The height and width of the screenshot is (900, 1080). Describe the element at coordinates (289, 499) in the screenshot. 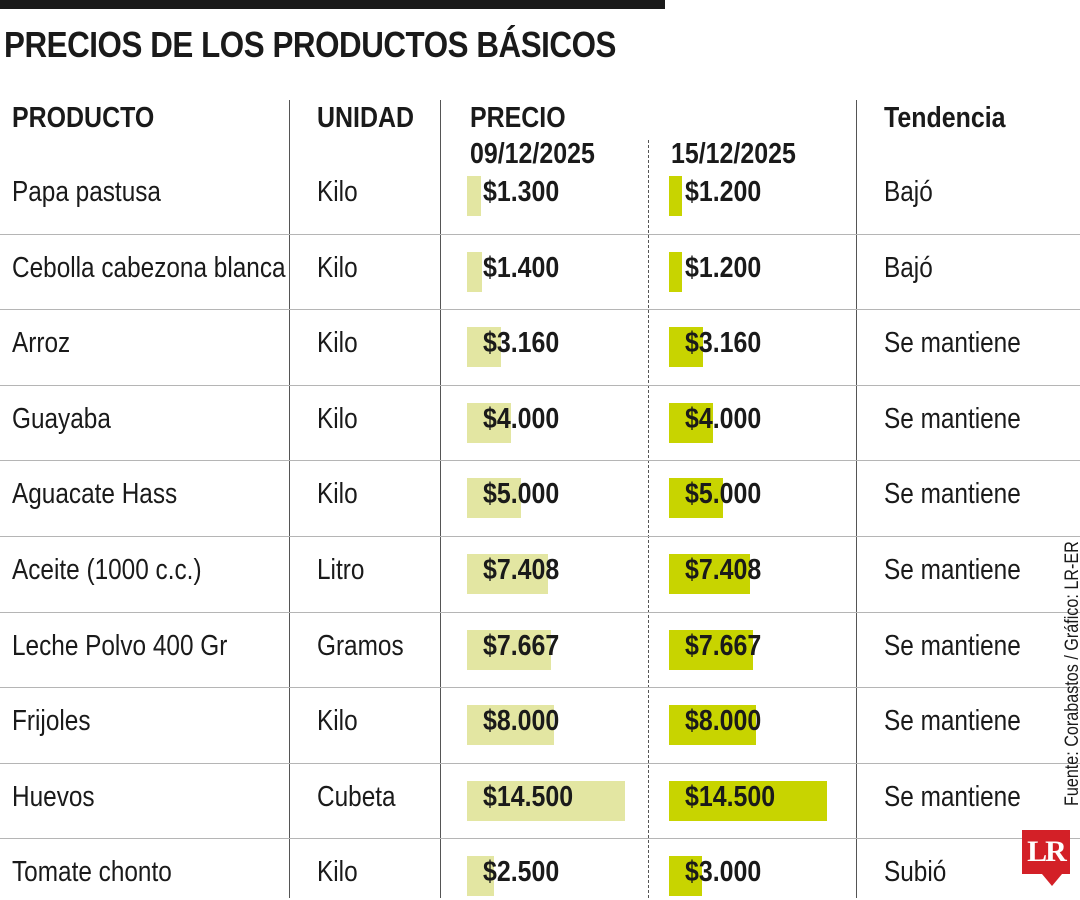

I see `column-divider-unit` at that location.